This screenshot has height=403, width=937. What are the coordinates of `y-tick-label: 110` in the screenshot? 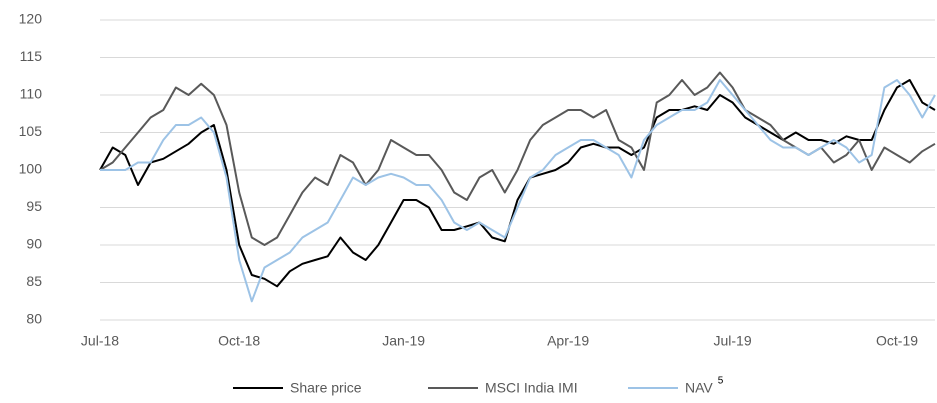 It's located at (31, 94).